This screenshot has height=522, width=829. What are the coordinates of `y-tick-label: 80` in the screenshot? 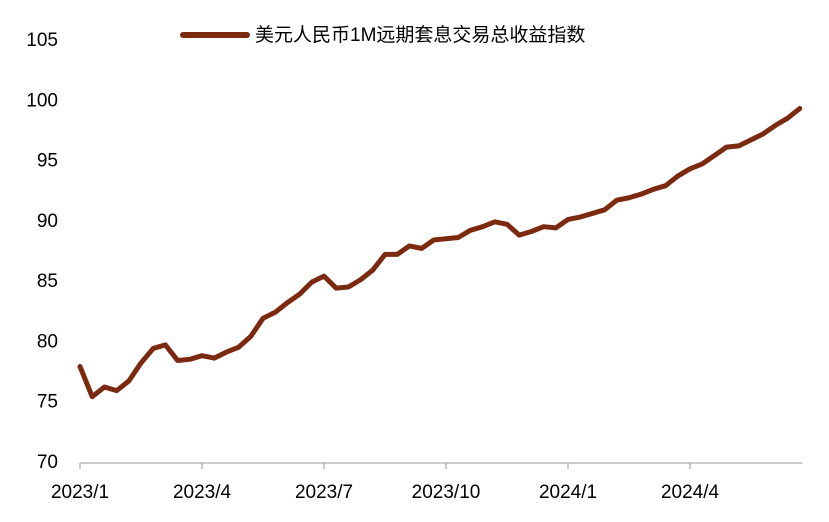 It's located at (47, 341).